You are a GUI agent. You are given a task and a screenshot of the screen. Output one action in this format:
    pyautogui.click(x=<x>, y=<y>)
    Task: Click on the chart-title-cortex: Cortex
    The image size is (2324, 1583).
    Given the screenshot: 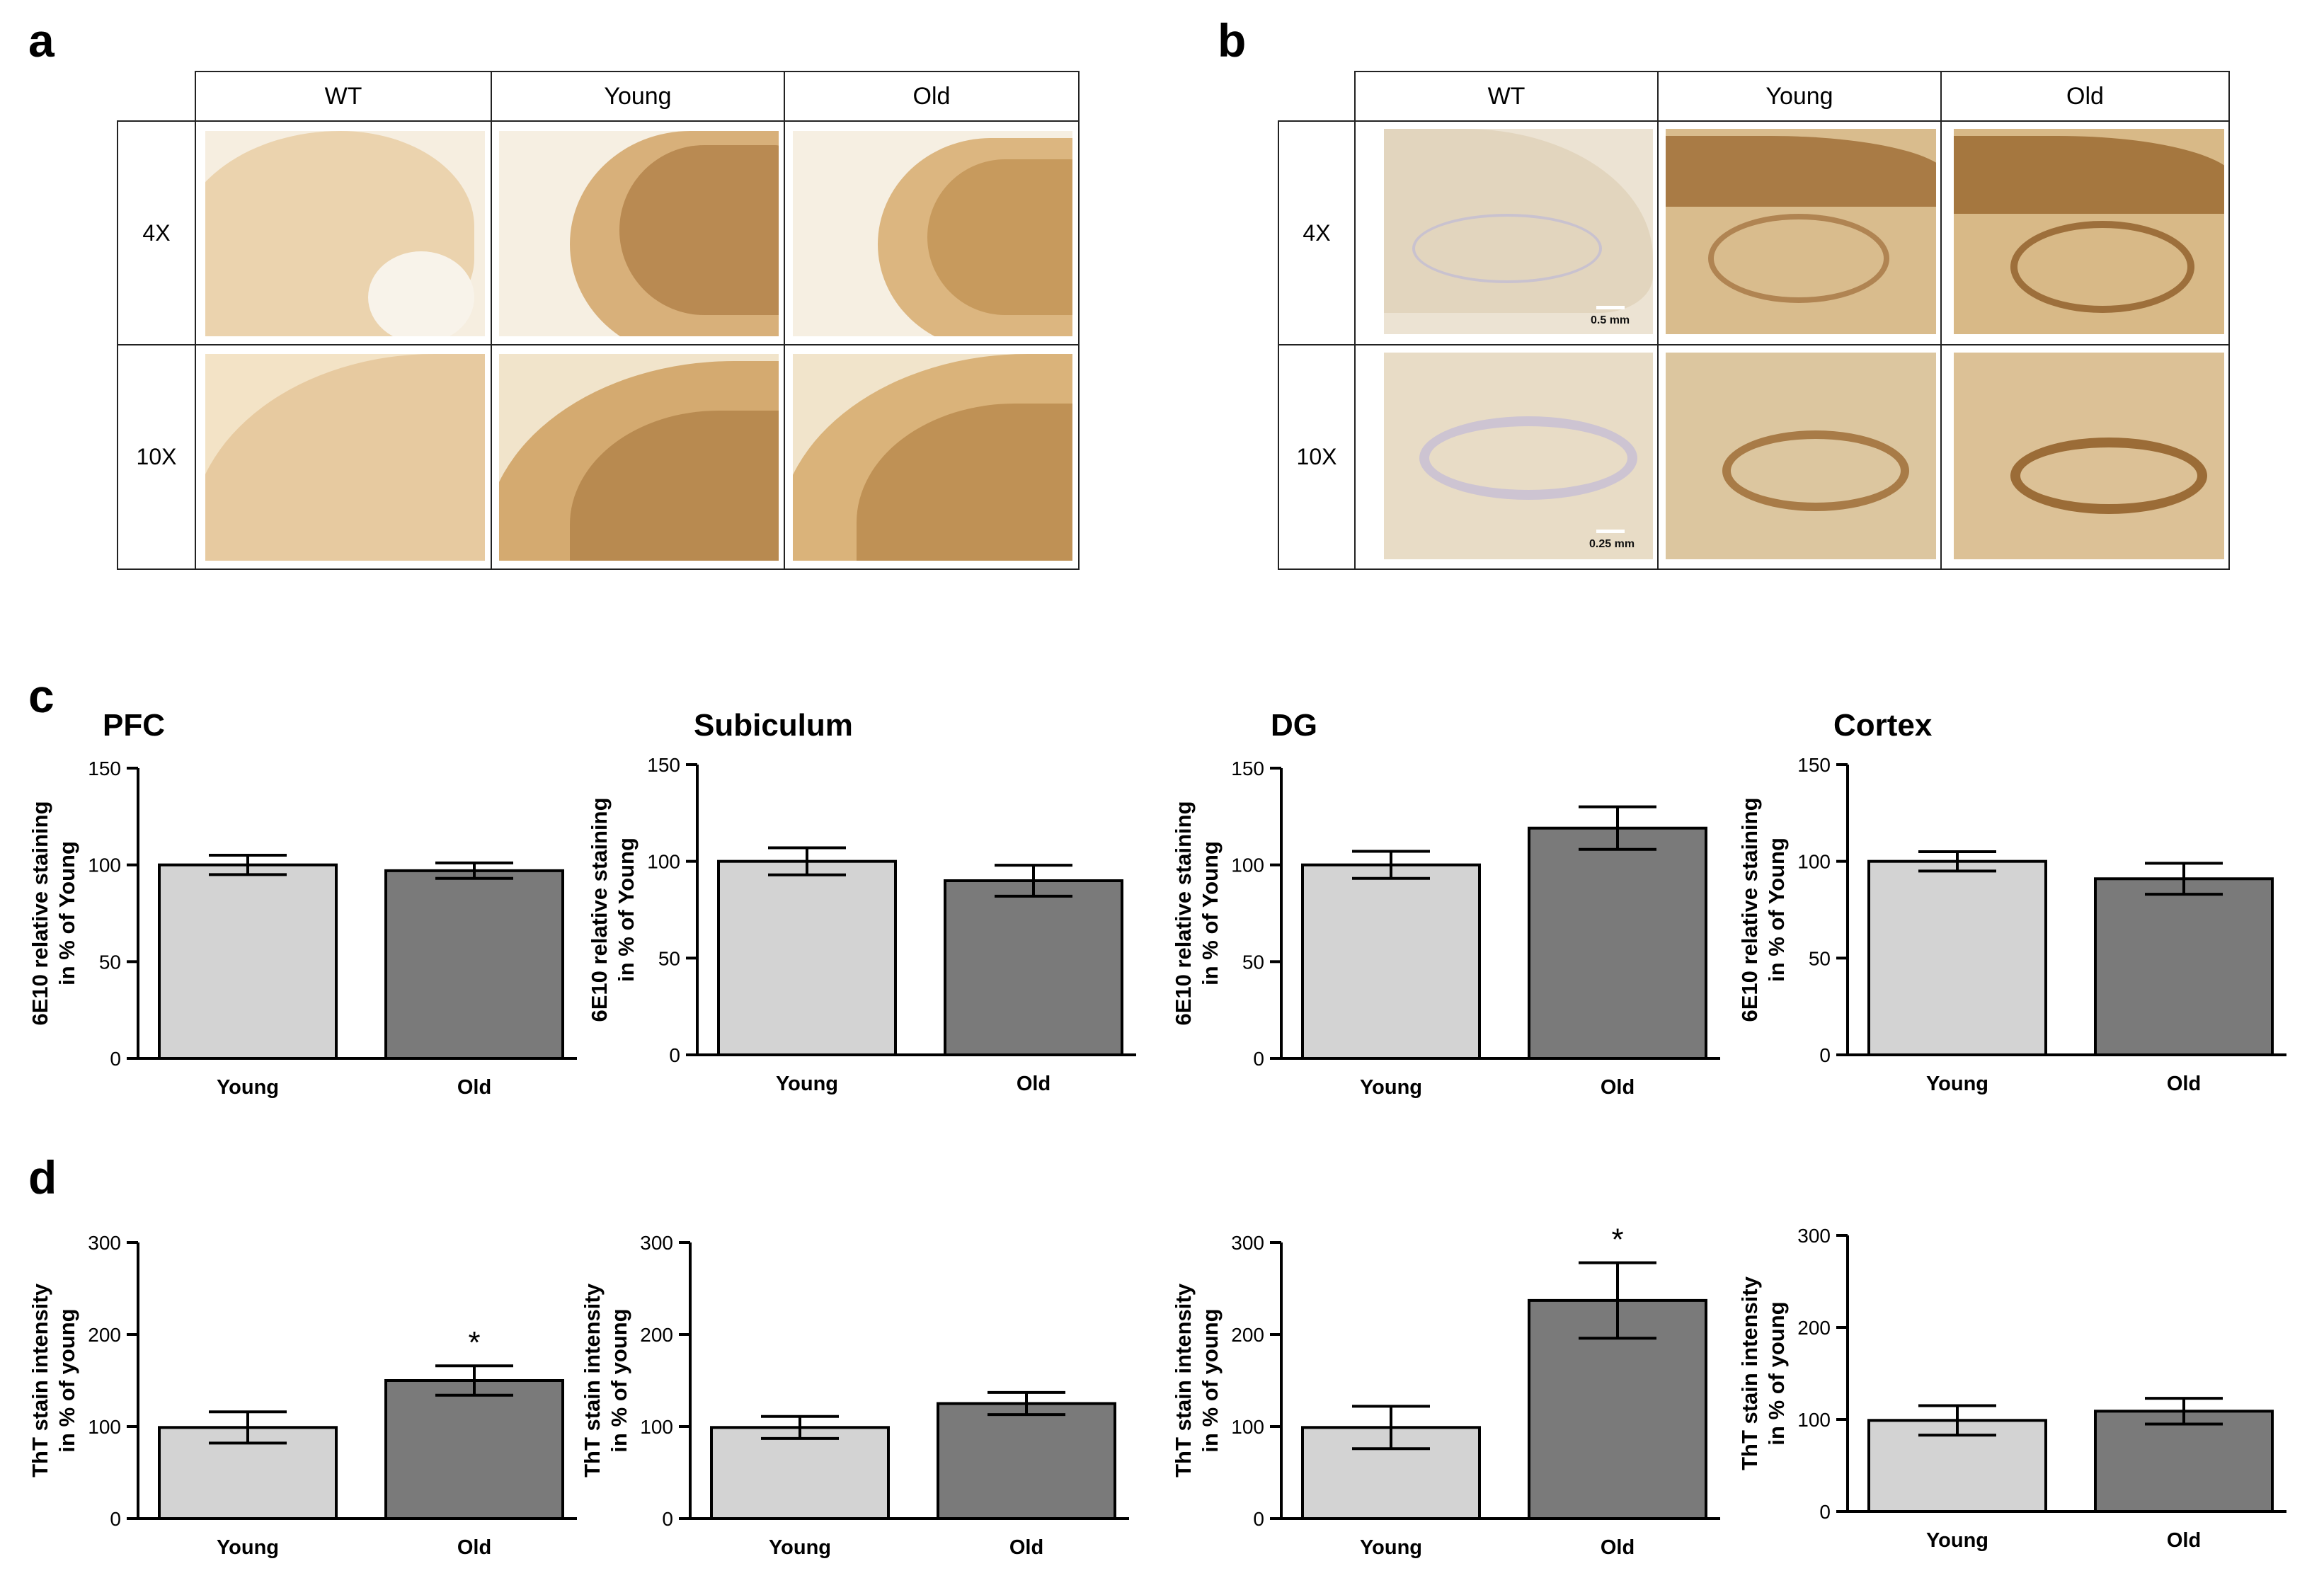 What is the action you would take?
    pyautogui.click(x=1883, y=725)
    